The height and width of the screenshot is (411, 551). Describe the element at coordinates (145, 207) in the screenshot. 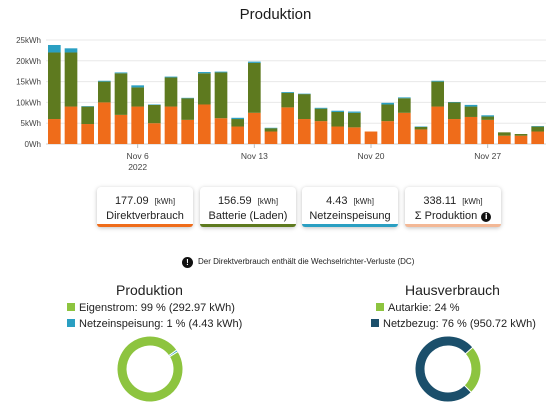

I see `card-direct-consumption: 177.09 [kWh] Direktverbrauch` at that location.